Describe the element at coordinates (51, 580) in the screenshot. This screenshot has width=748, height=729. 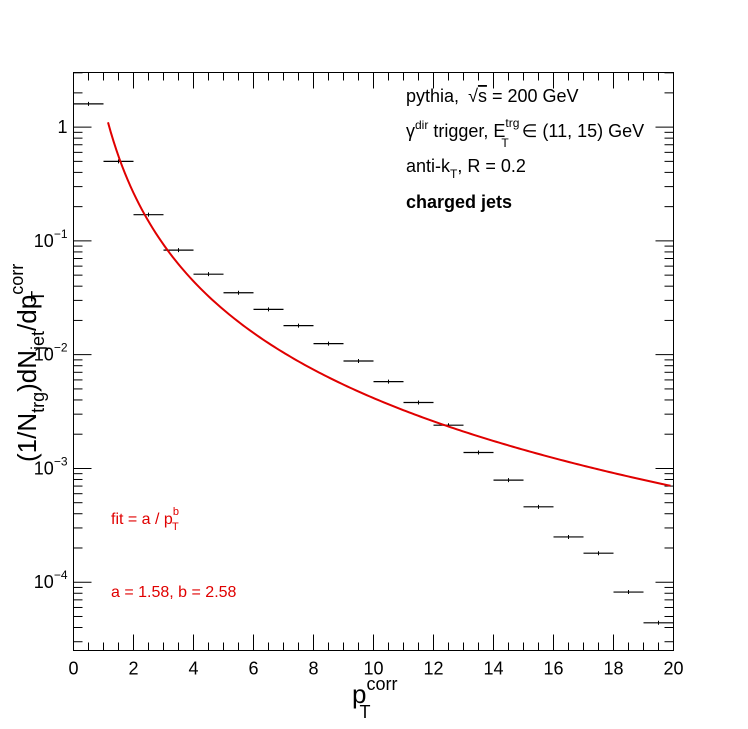
I see `y-tick-label: 10⁻⁴` at that location.